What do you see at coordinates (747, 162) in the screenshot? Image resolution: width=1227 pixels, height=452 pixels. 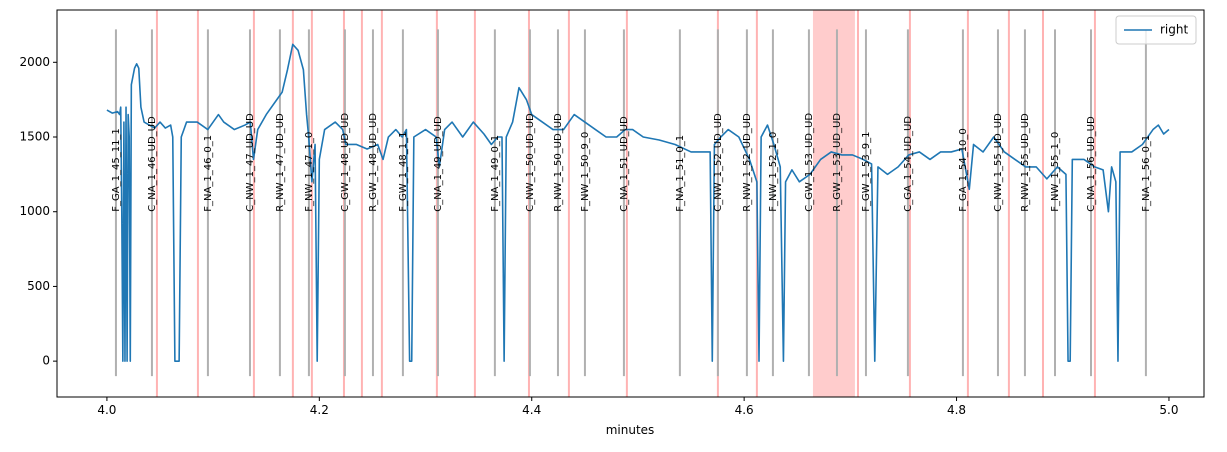 I see `event-label: R_NW_1_52_UD_UD` at bounding box center [747, 162].